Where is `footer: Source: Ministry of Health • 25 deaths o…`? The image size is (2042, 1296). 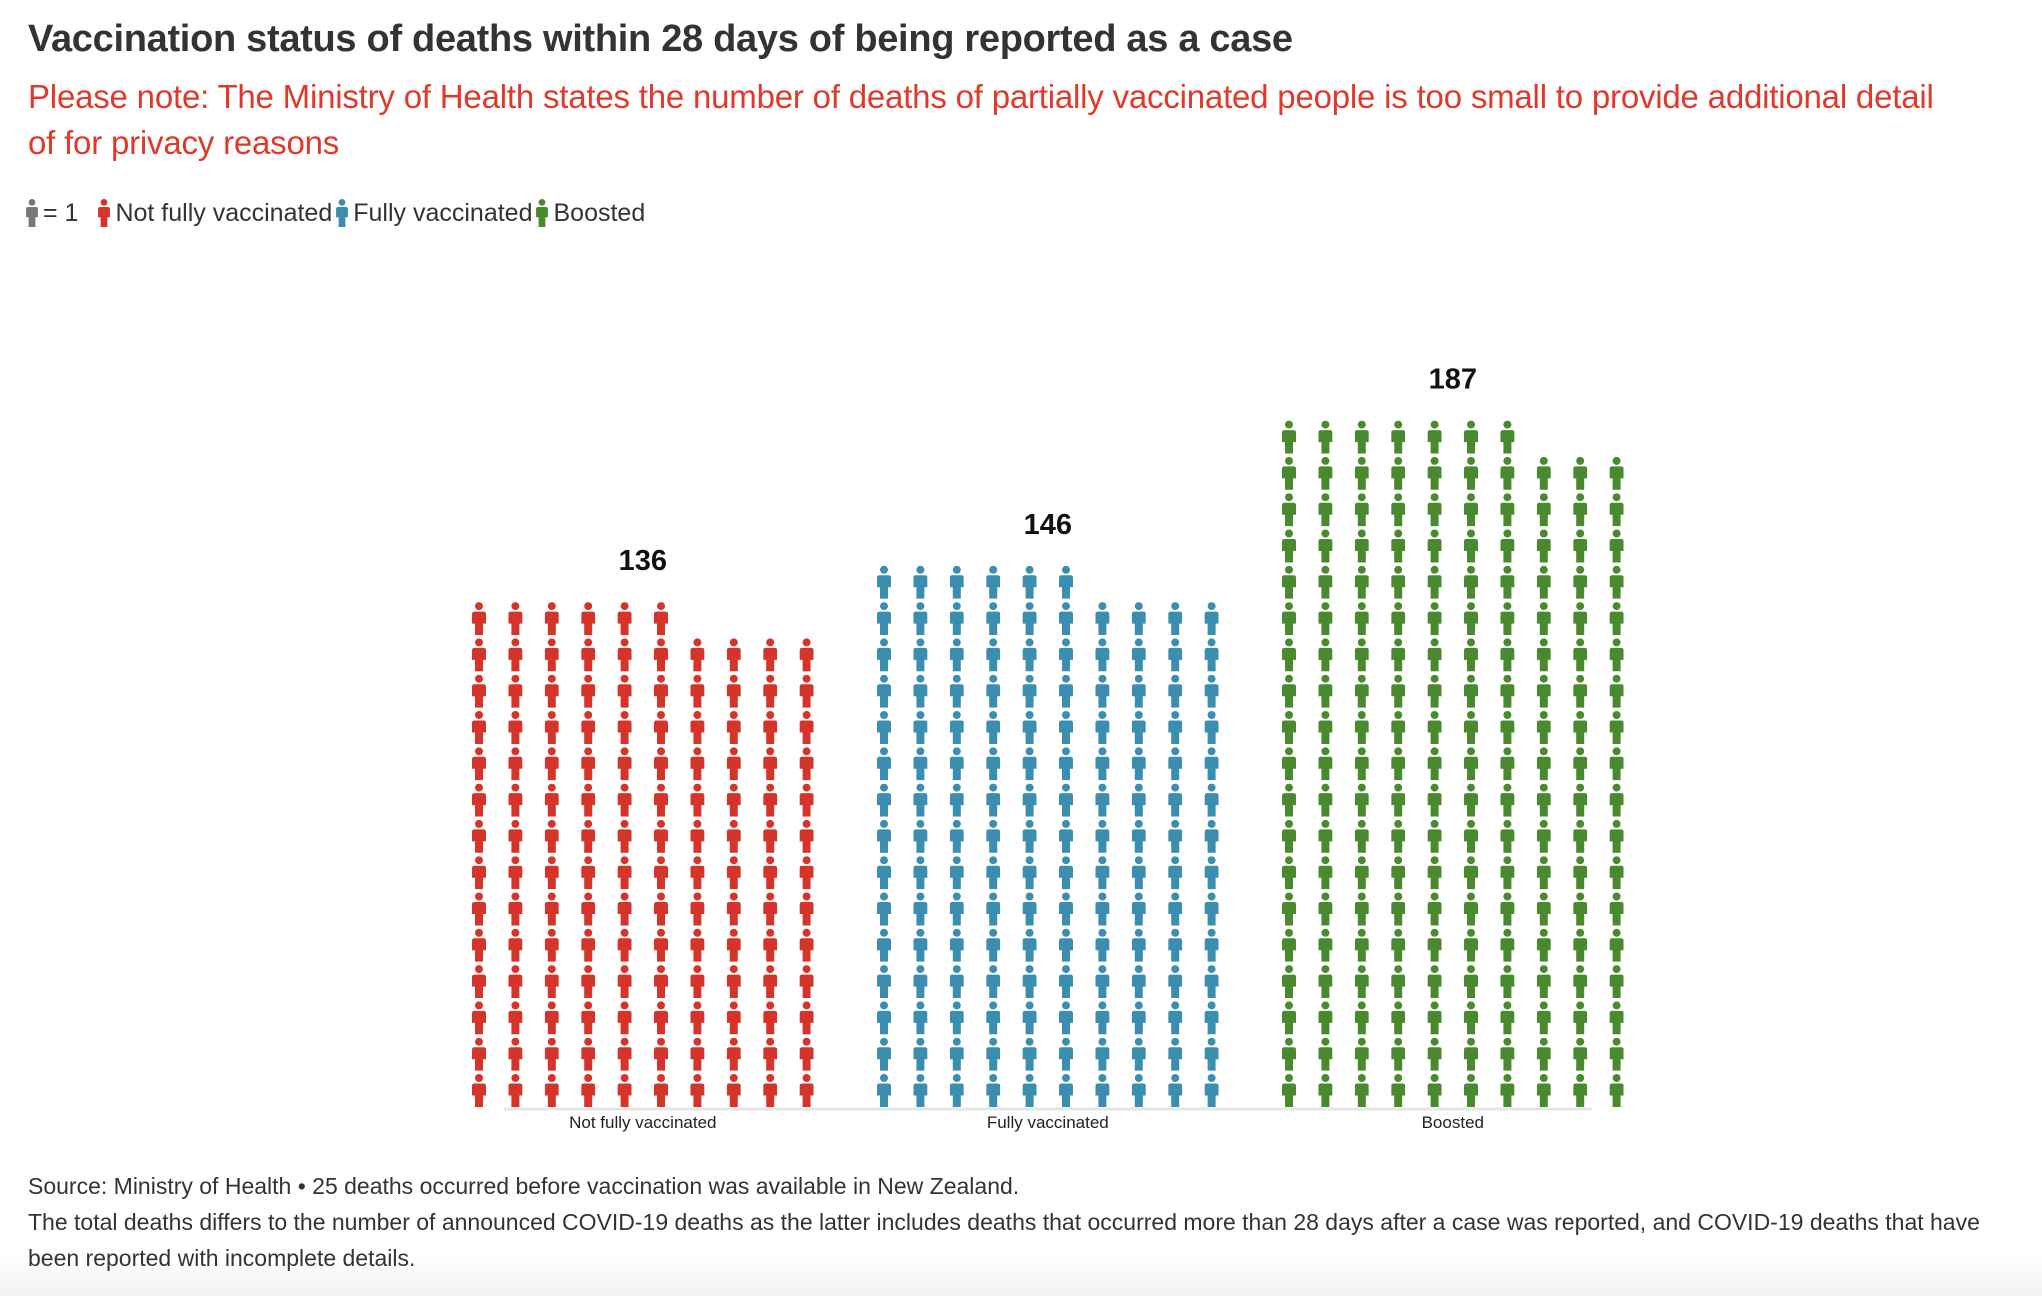
footer: Source: Ministry of Health • 25 deaths o… is located at coordinates (1023, 1222).